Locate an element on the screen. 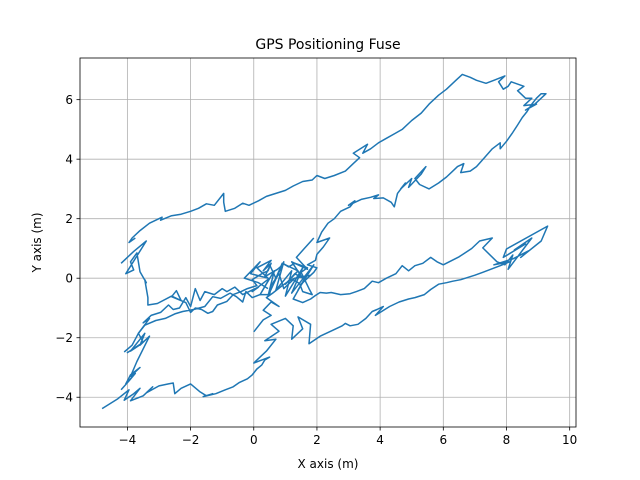 This screenshot has height=480, width=640. x-tick-label: 0 is located at coordinates (254, 440).